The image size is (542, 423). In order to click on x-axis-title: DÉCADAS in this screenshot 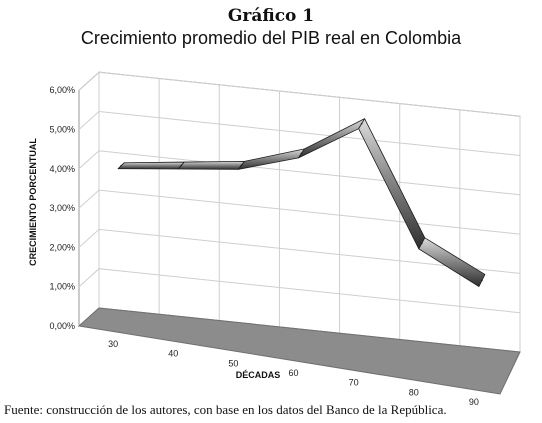, I will do `click(258, 375)`.